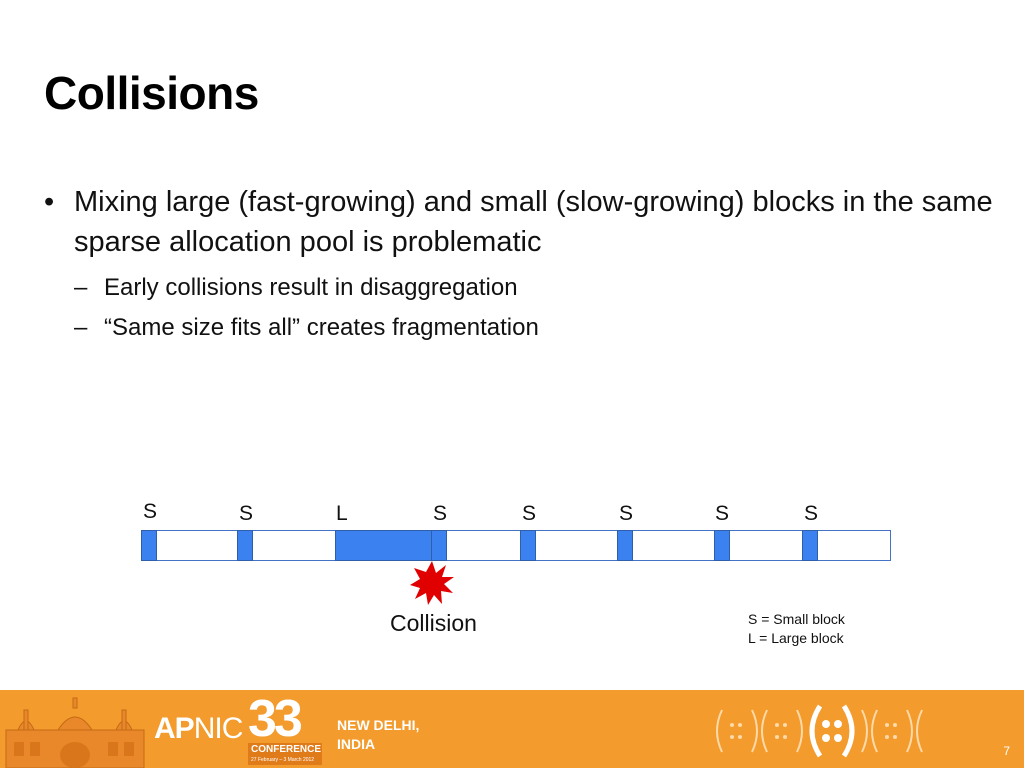  I want to click on address-pool-bar, so click(516, 545).